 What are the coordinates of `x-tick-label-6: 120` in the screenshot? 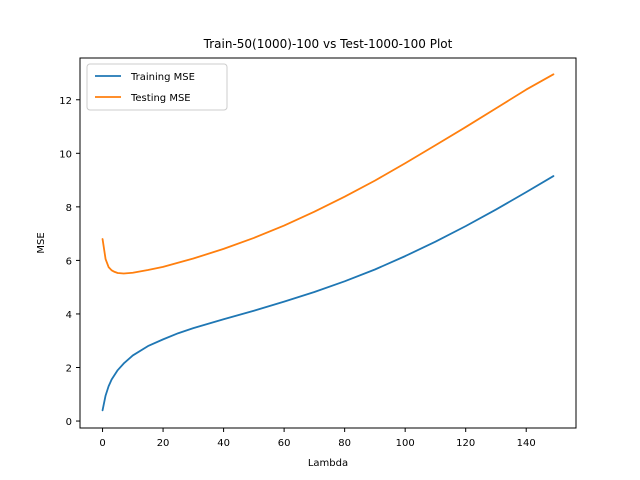 It's located at (465, 443).